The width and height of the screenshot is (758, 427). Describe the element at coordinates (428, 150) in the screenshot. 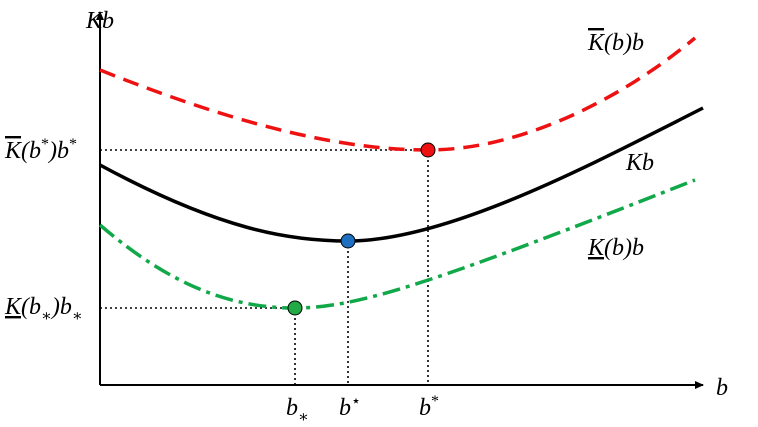

I see `upper-min-point` at that location.